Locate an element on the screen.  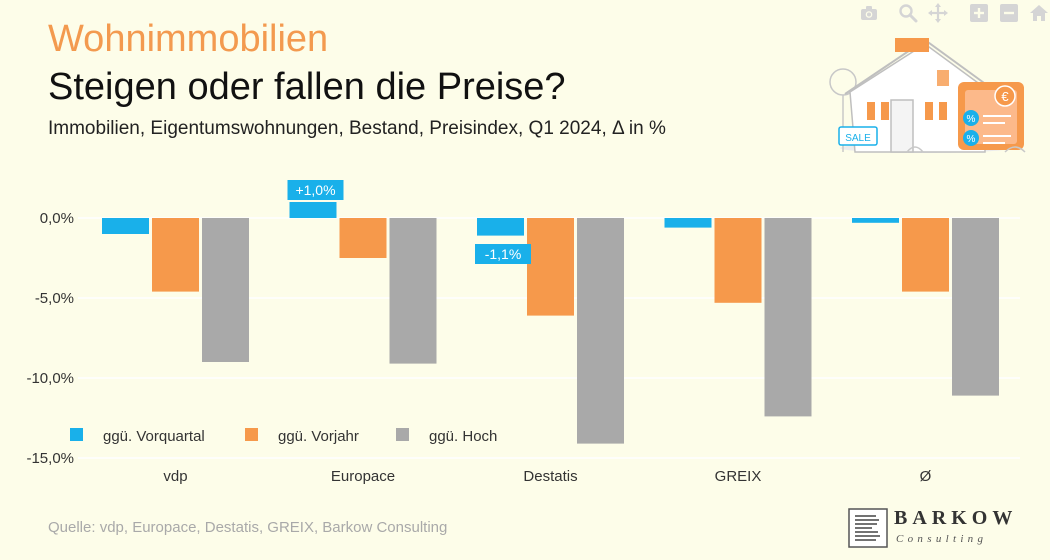
zoom-icon is located at coordinates (908, 13).